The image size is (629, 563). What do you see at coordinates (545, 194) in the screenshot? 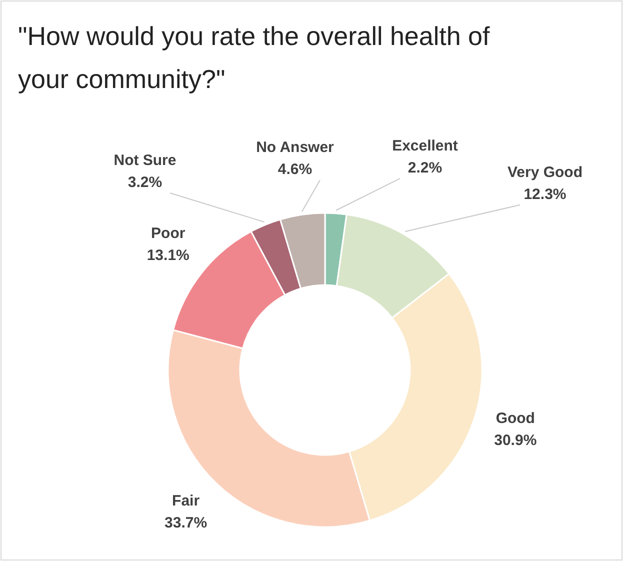
I see `data-label: 12.3%` at bounding box center [545, 194].